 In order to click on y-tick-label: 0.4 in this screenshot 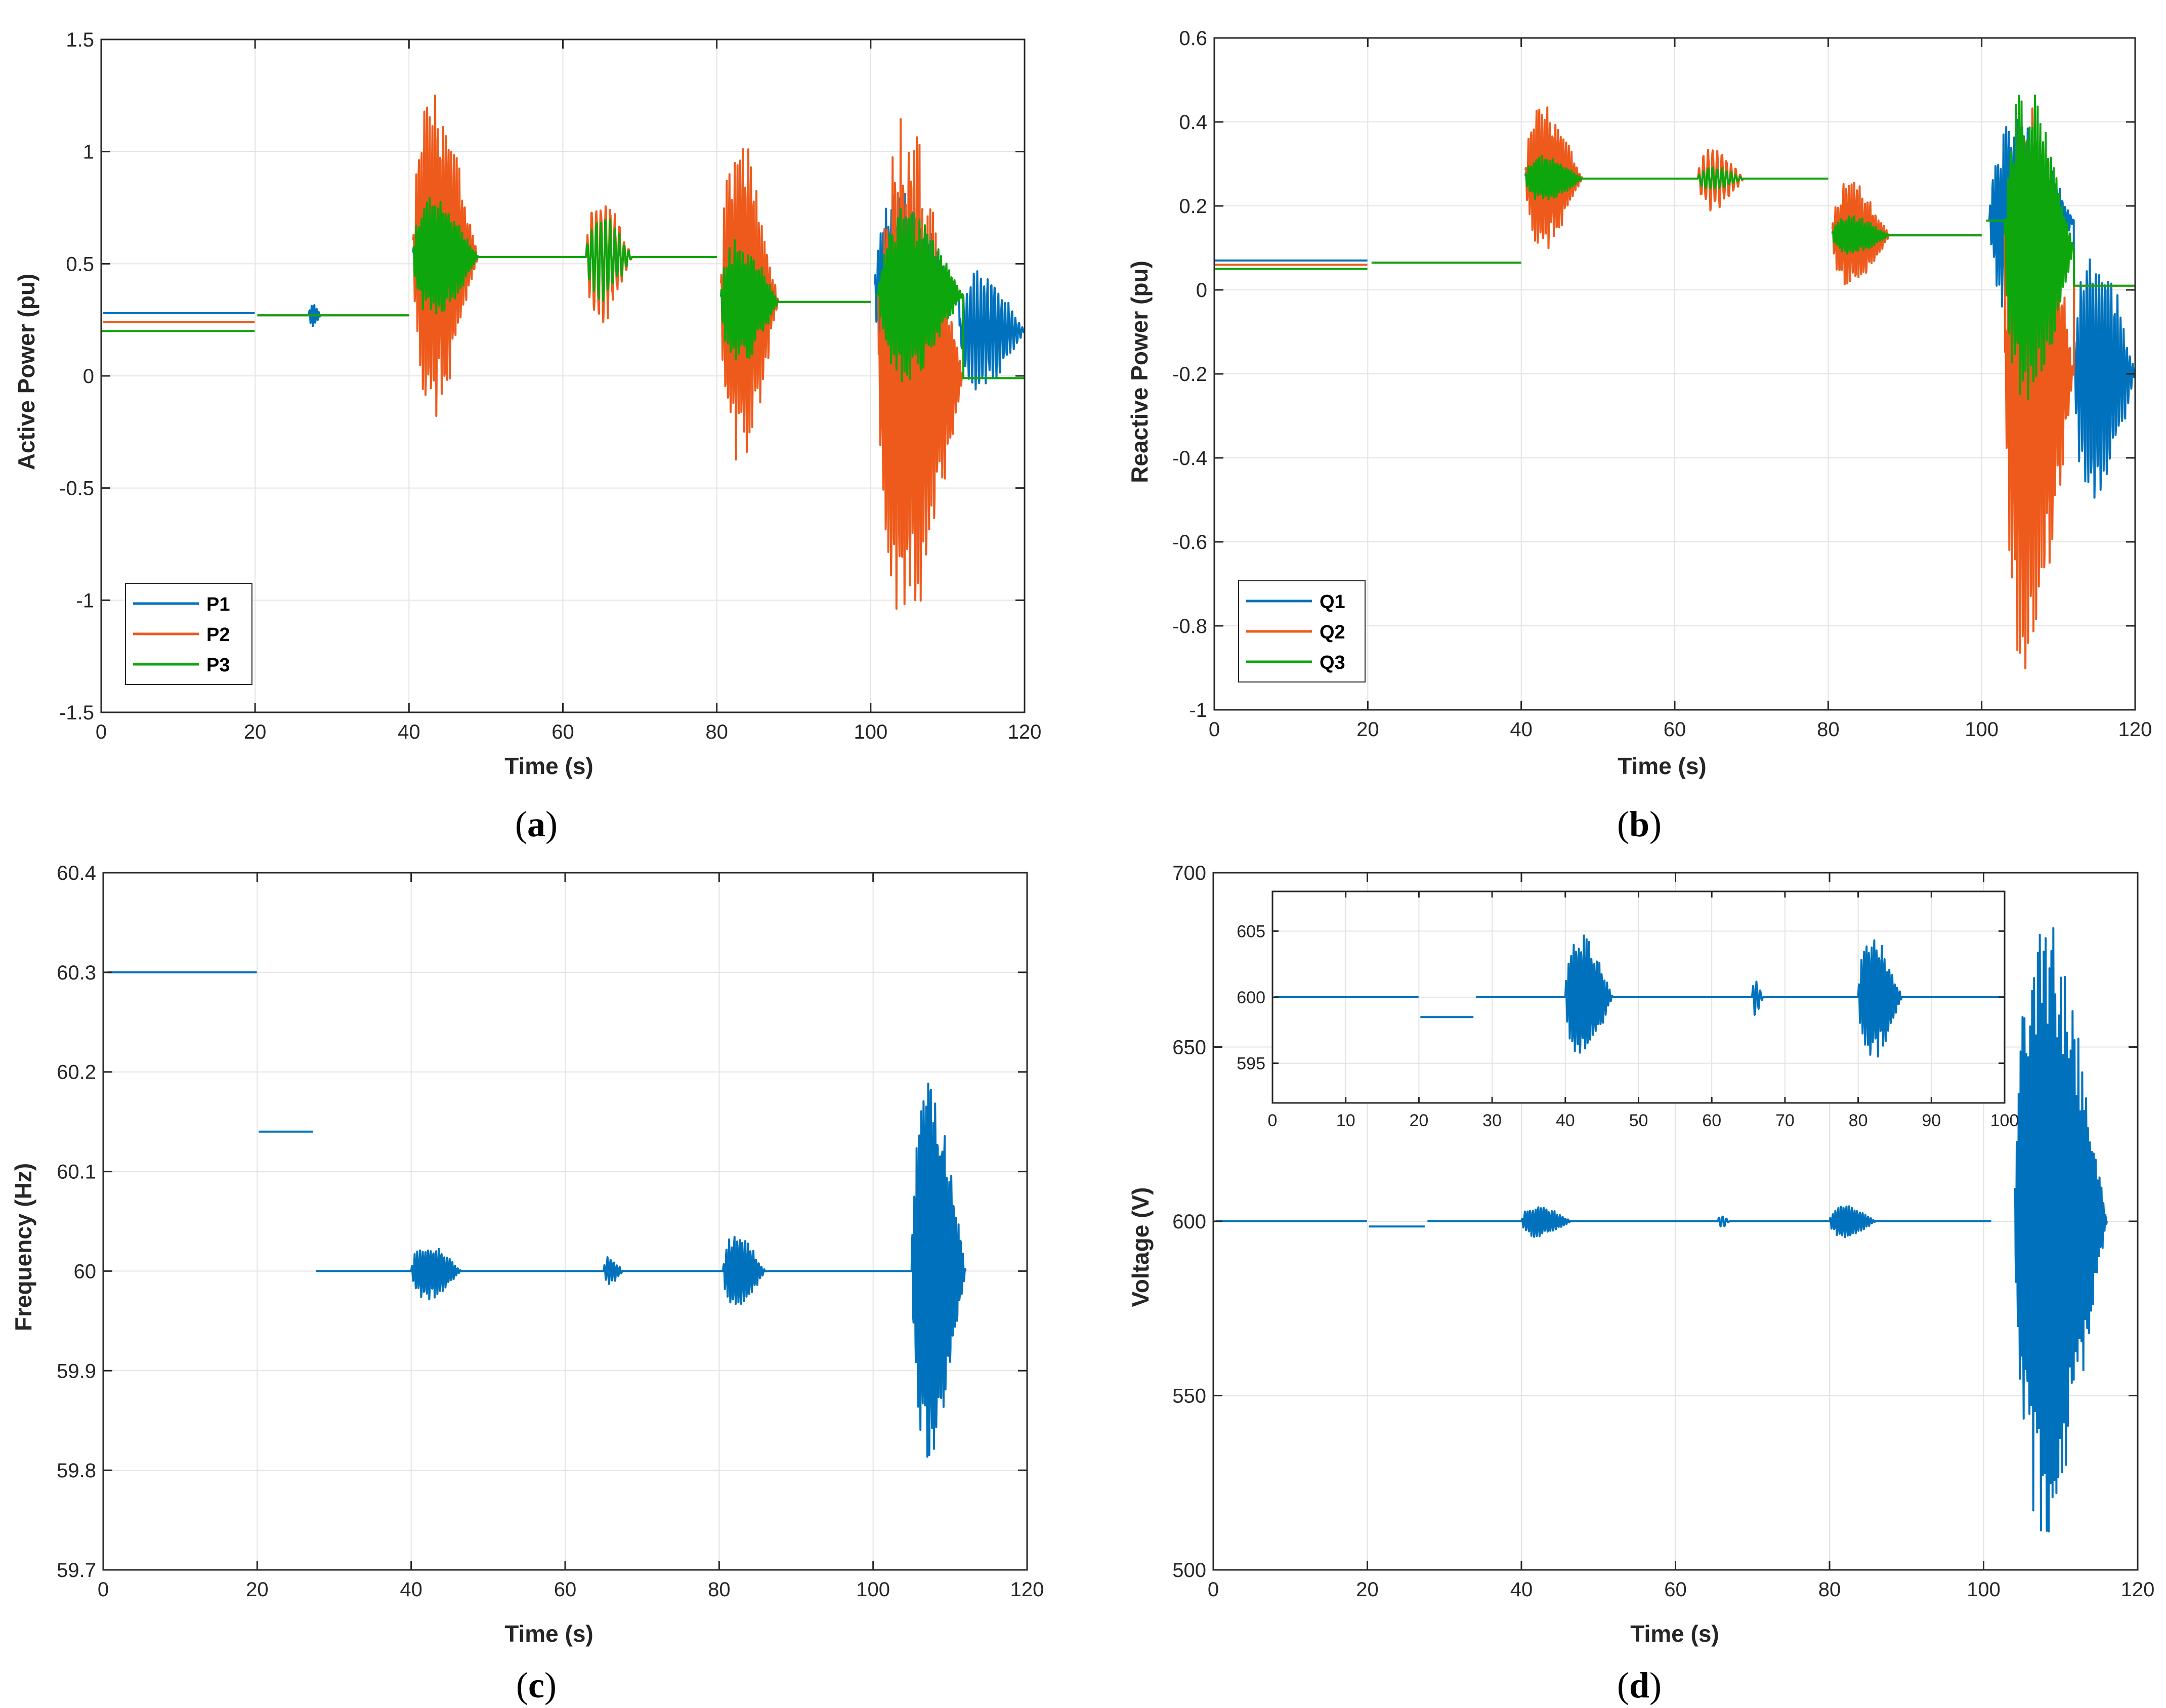, I will do `click(1193, 122)`.